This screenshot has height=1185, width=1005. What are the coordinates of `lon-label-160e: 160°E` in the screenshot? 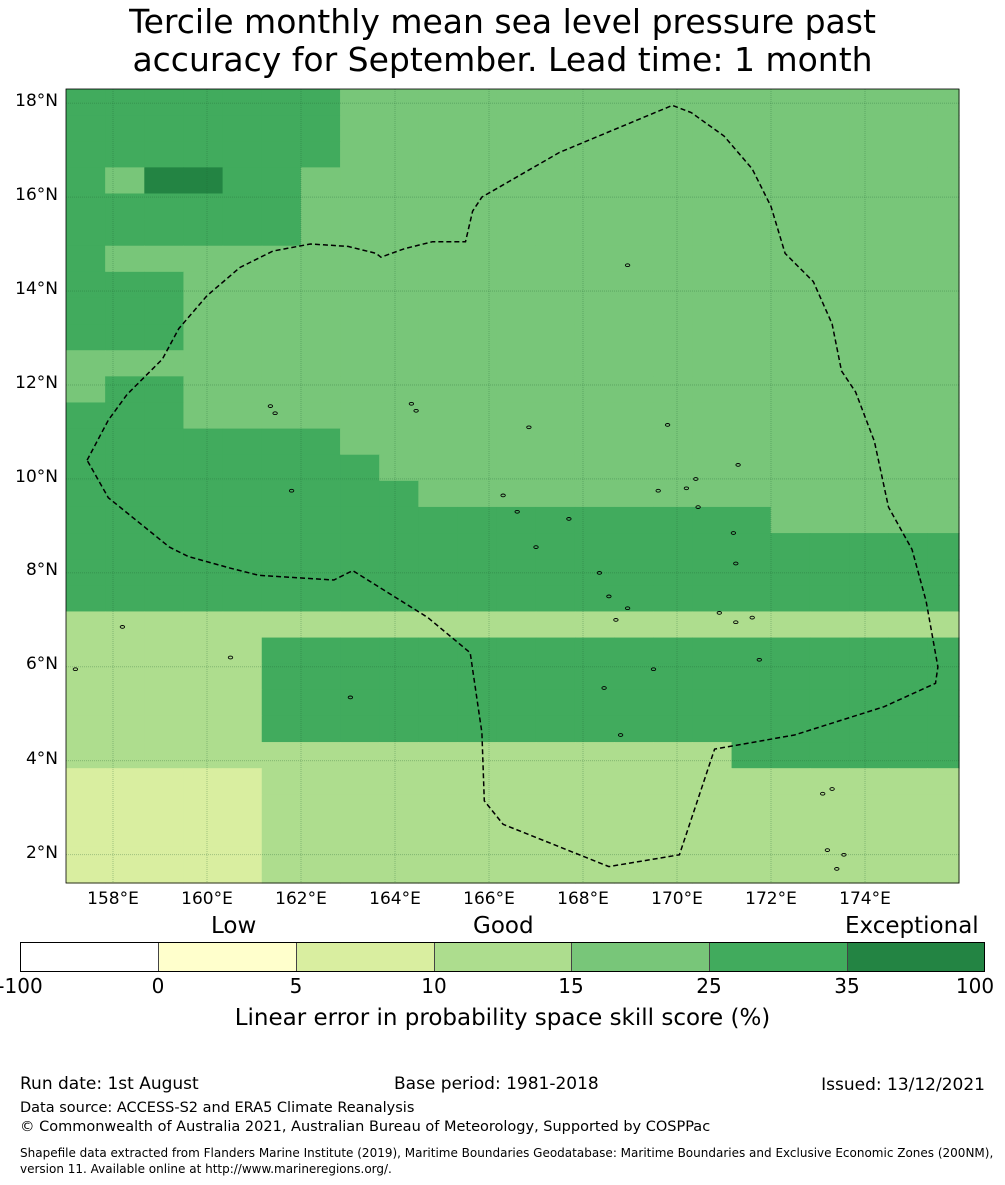 It's located at (207, 899).